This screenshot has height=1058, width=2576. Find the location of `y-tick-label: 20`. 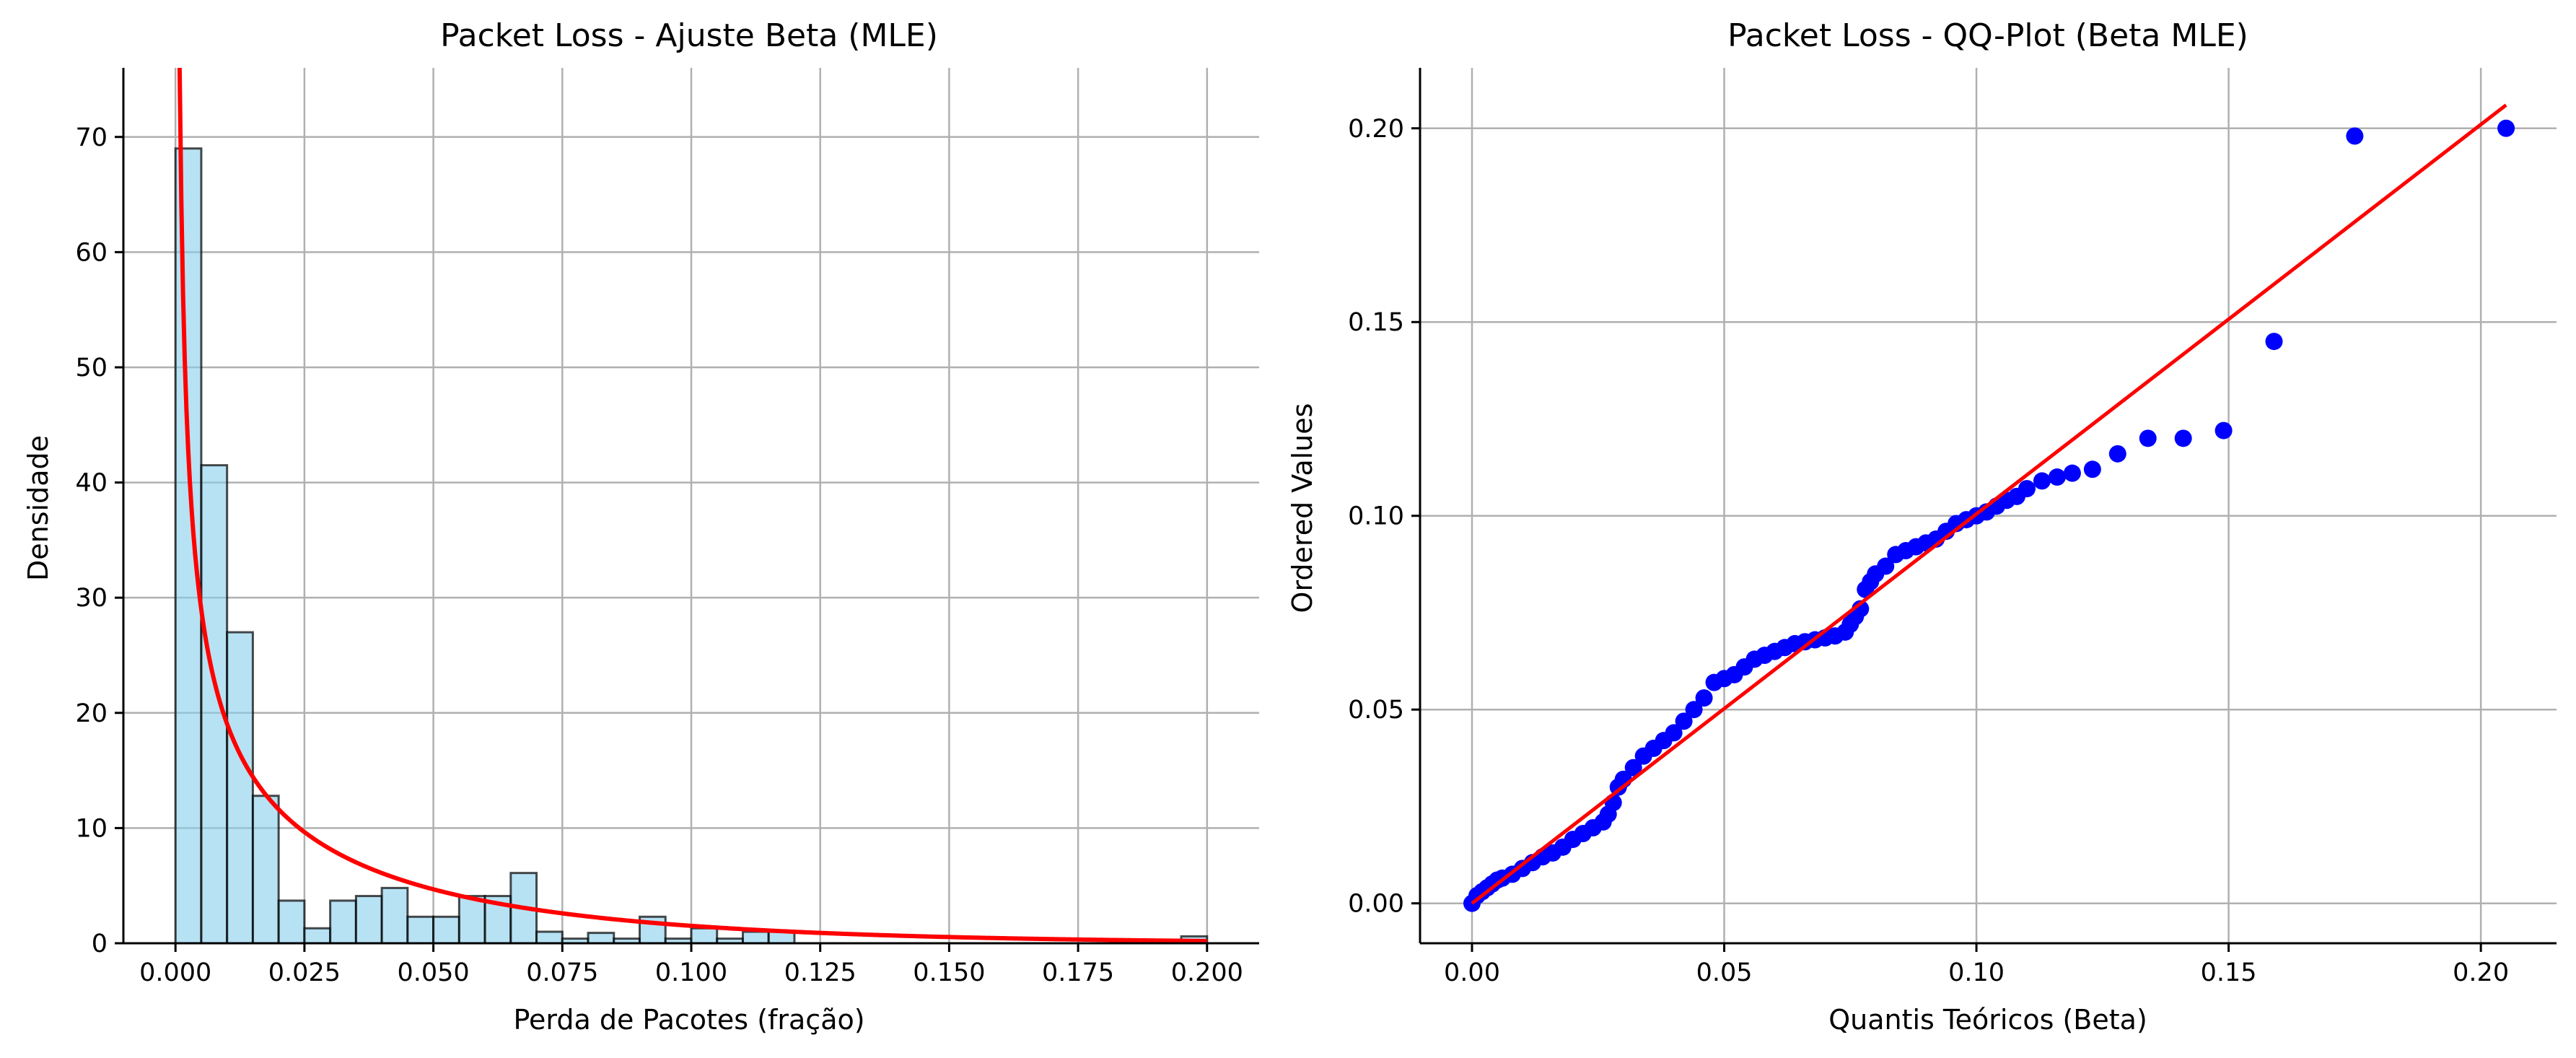

y-tick-label: 20 is located at coordinates (91, 713).